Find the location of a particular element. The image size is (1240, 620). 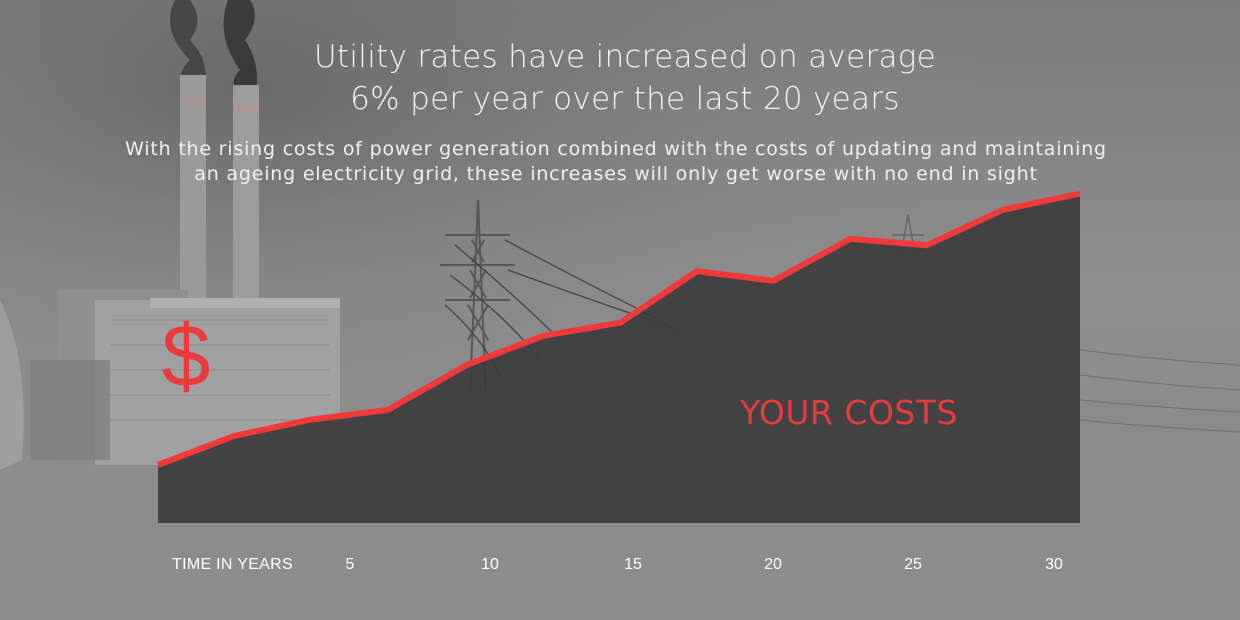

x-tick-label-10: 10 is located at coordinates (490, 564).